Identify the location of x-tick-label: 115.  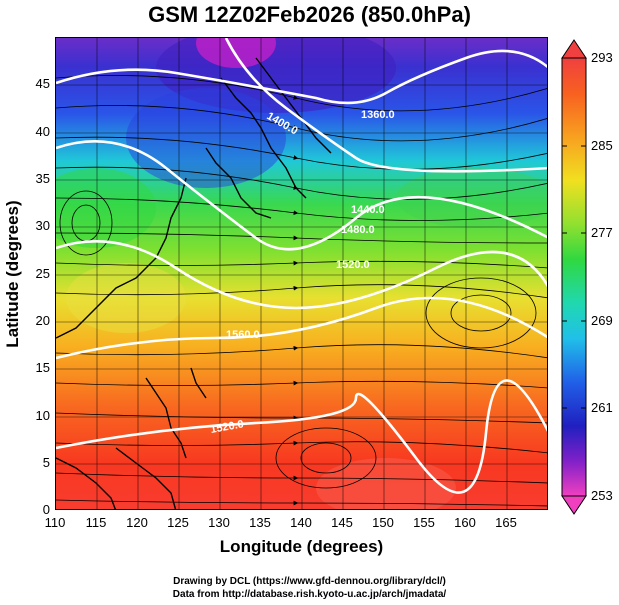
(96, 522).